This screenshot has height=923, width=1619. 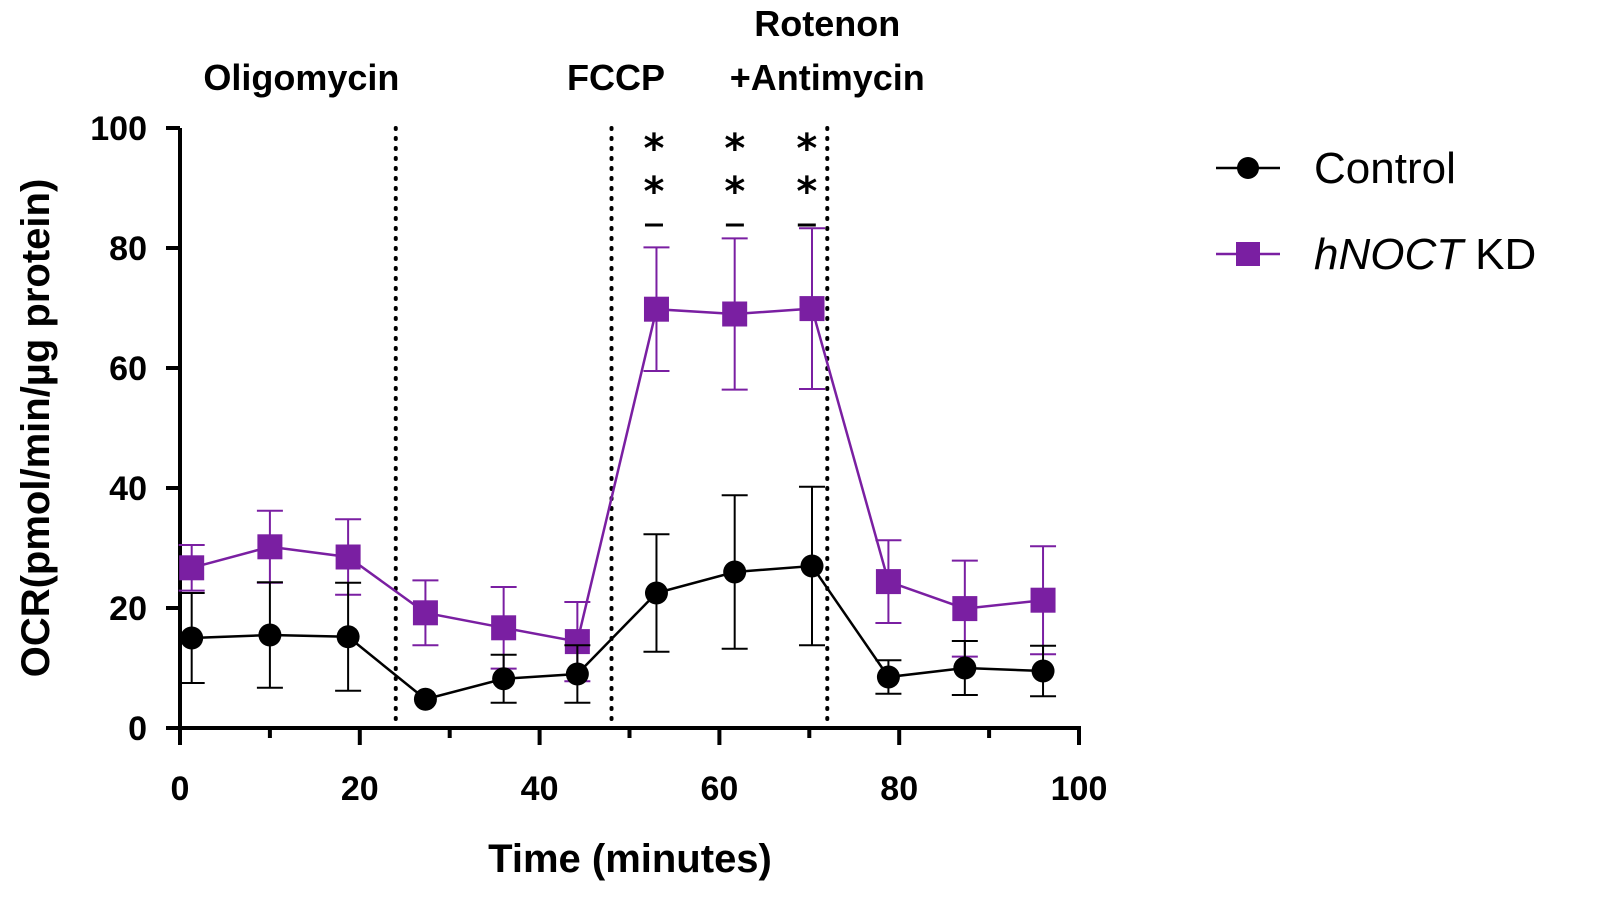 I want to click on injection-label: +Antimycin, so click(x=827, y=77).